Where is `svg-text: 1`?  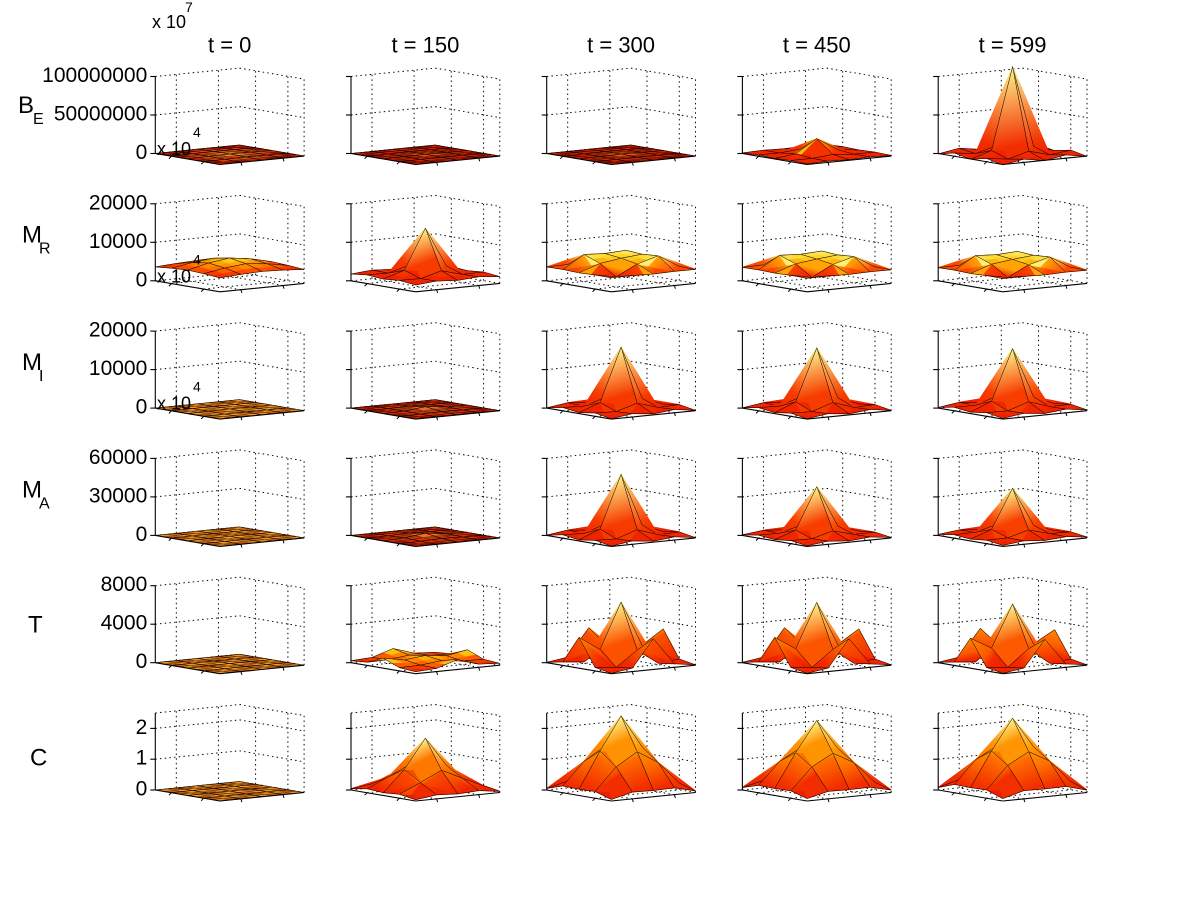
svg-text: 1 is located at coordinates (142, 758).